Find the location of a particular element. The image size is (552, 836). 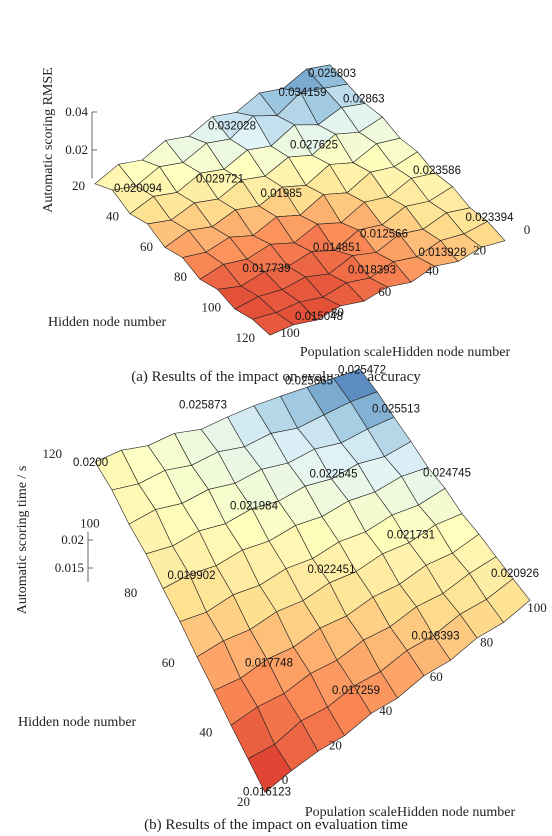

annotation: 0.025873 is located at coordinates (203, 405).